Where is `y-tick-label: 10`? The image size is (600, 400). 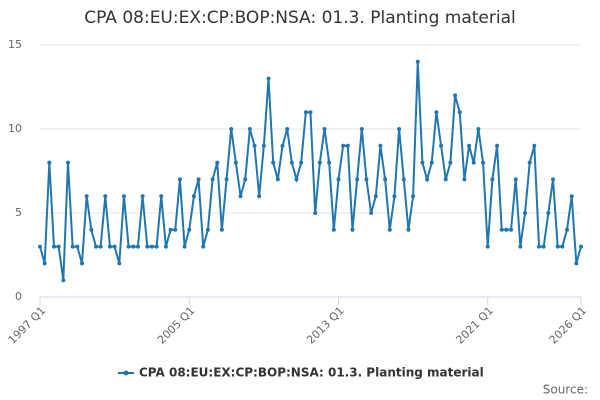
y-tick-label: 10 is located at coordinates (15, 128).